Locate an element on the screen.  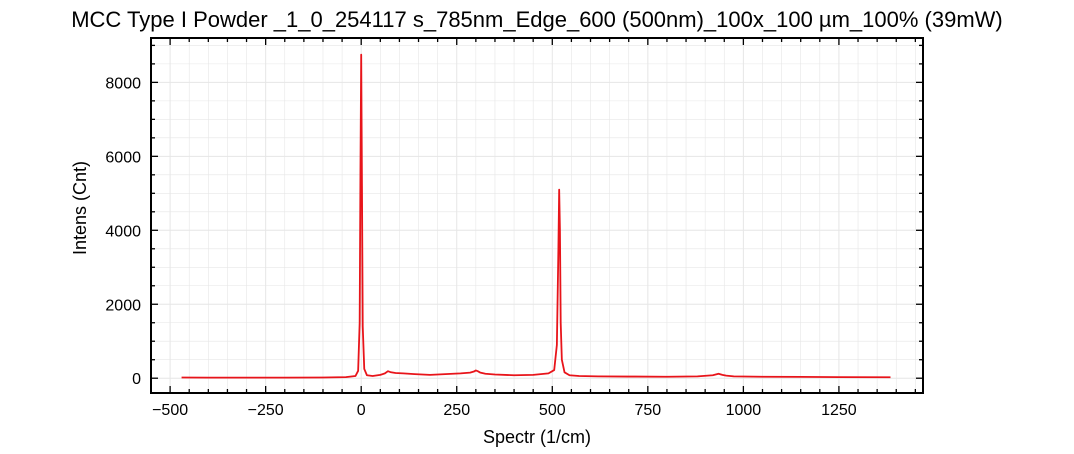
x-tick-labels: −500 −250 0 250 500 750 1000 1250 is located at coordinates (504, 410).